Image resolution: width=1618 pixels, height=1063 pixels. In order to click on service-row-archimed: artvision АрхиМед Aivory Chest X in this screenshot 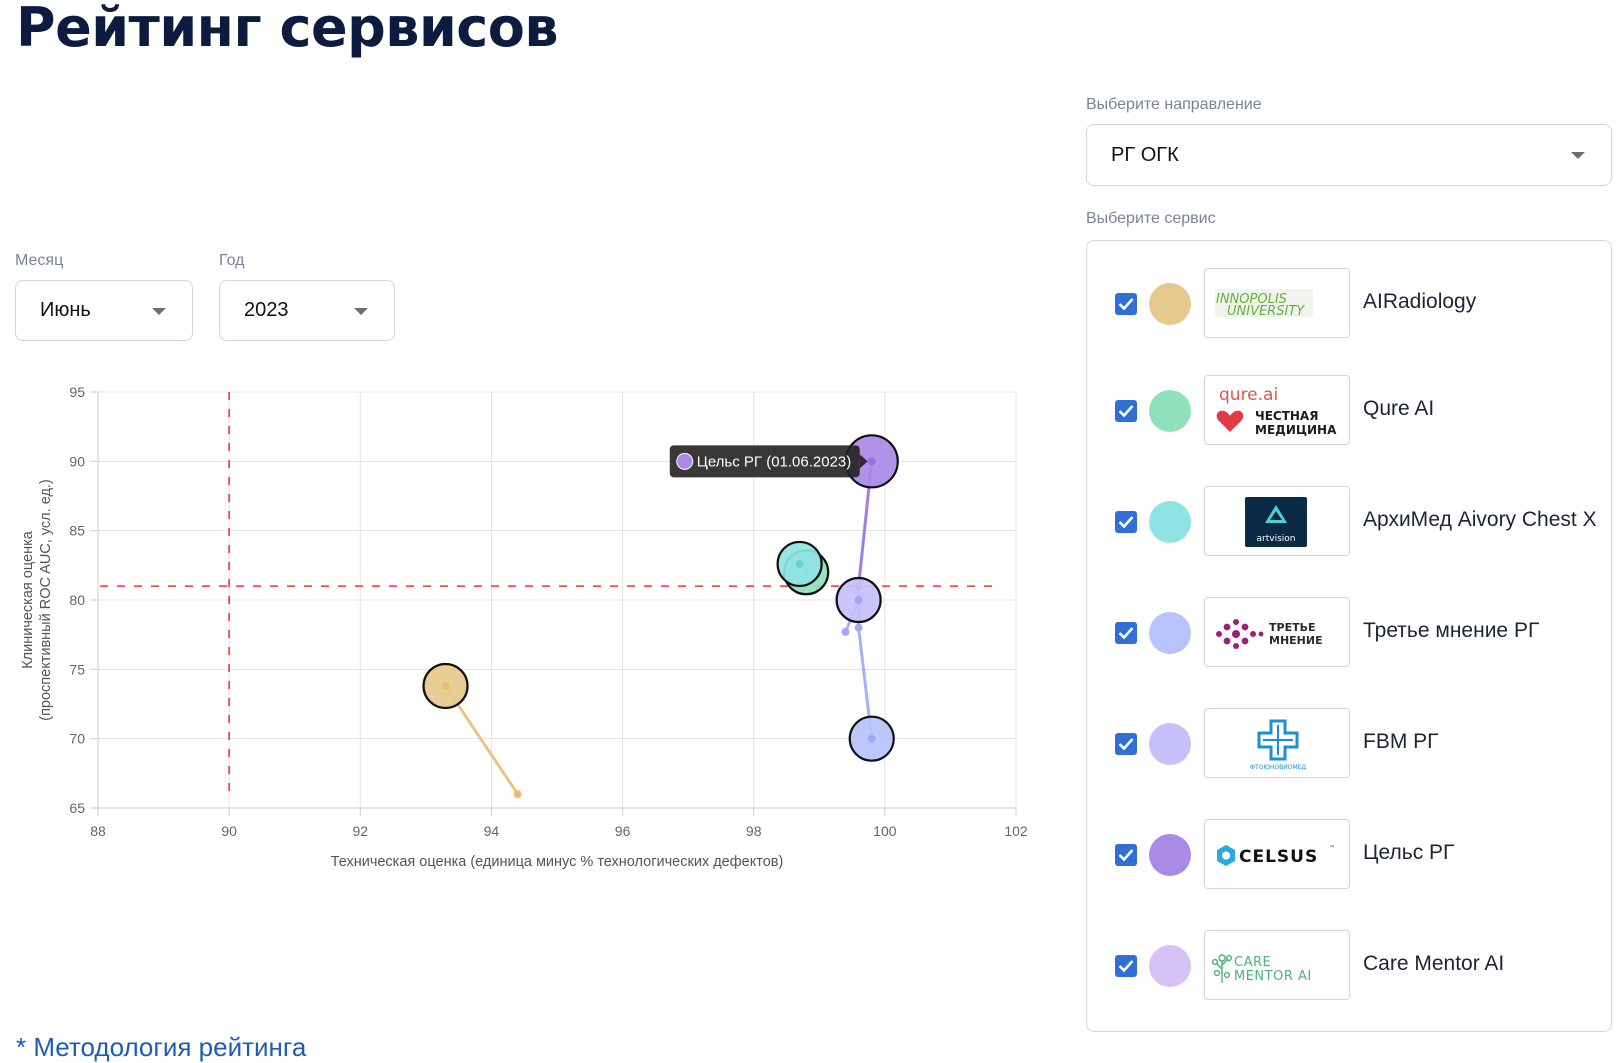, I will do `click(1349, 522)`.